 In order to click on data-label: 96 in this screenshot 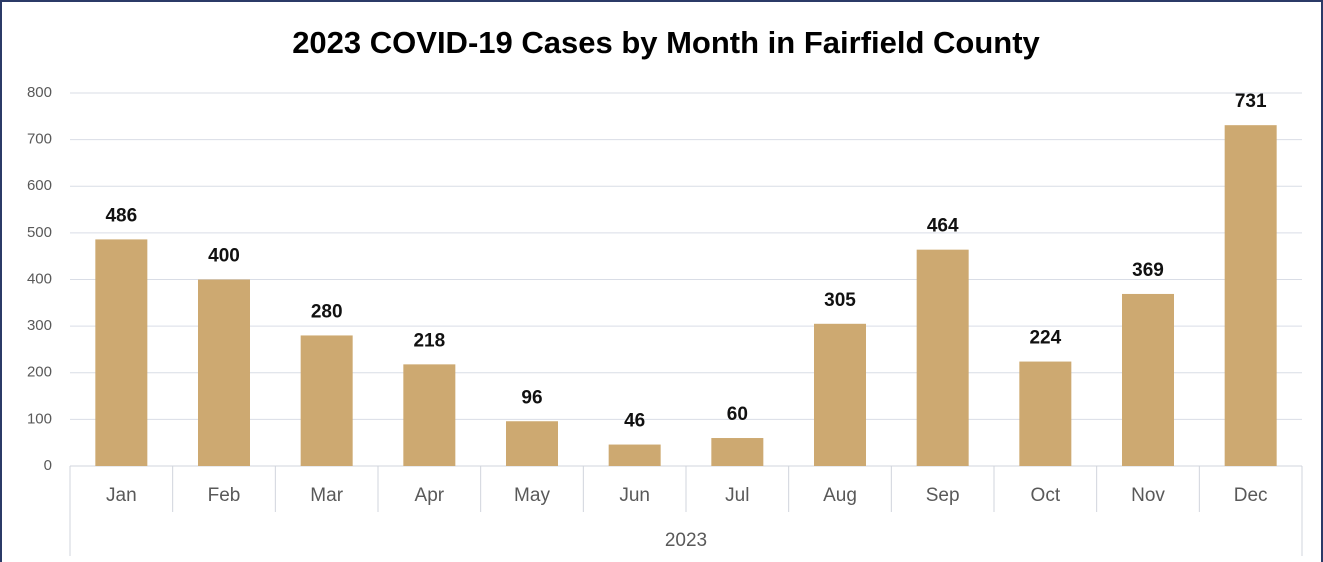, I will do `click(531, 397)`.